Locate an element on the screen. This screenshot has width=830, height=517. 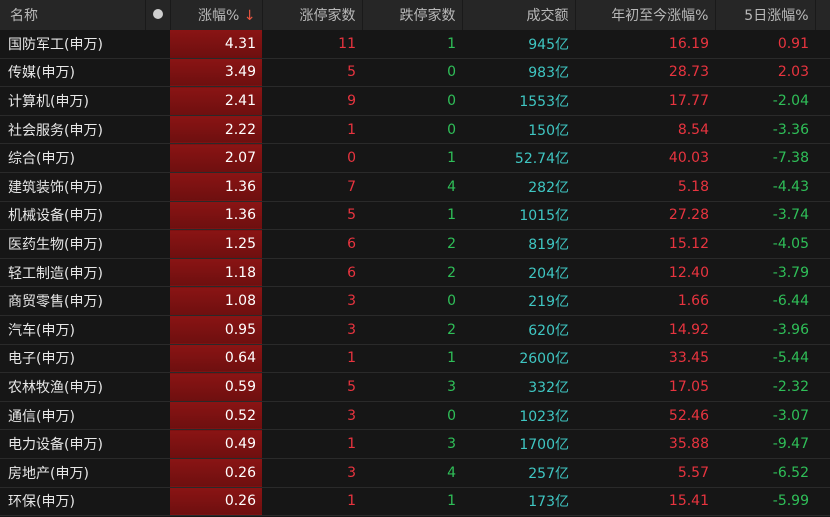
table-row: 农林牧渔(申万) 0.59 5 3 332亿 17.05 -2.32 is located at coordinates (415, 387).